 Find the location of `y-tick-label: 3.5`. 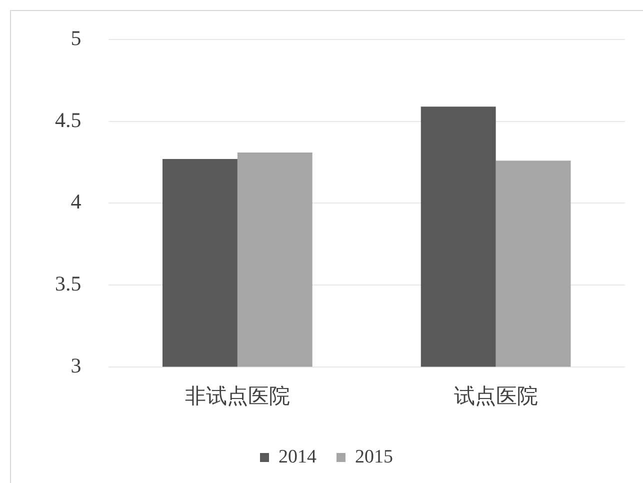

y-tick-label: 3.5 is located at coordinates (68, 284).